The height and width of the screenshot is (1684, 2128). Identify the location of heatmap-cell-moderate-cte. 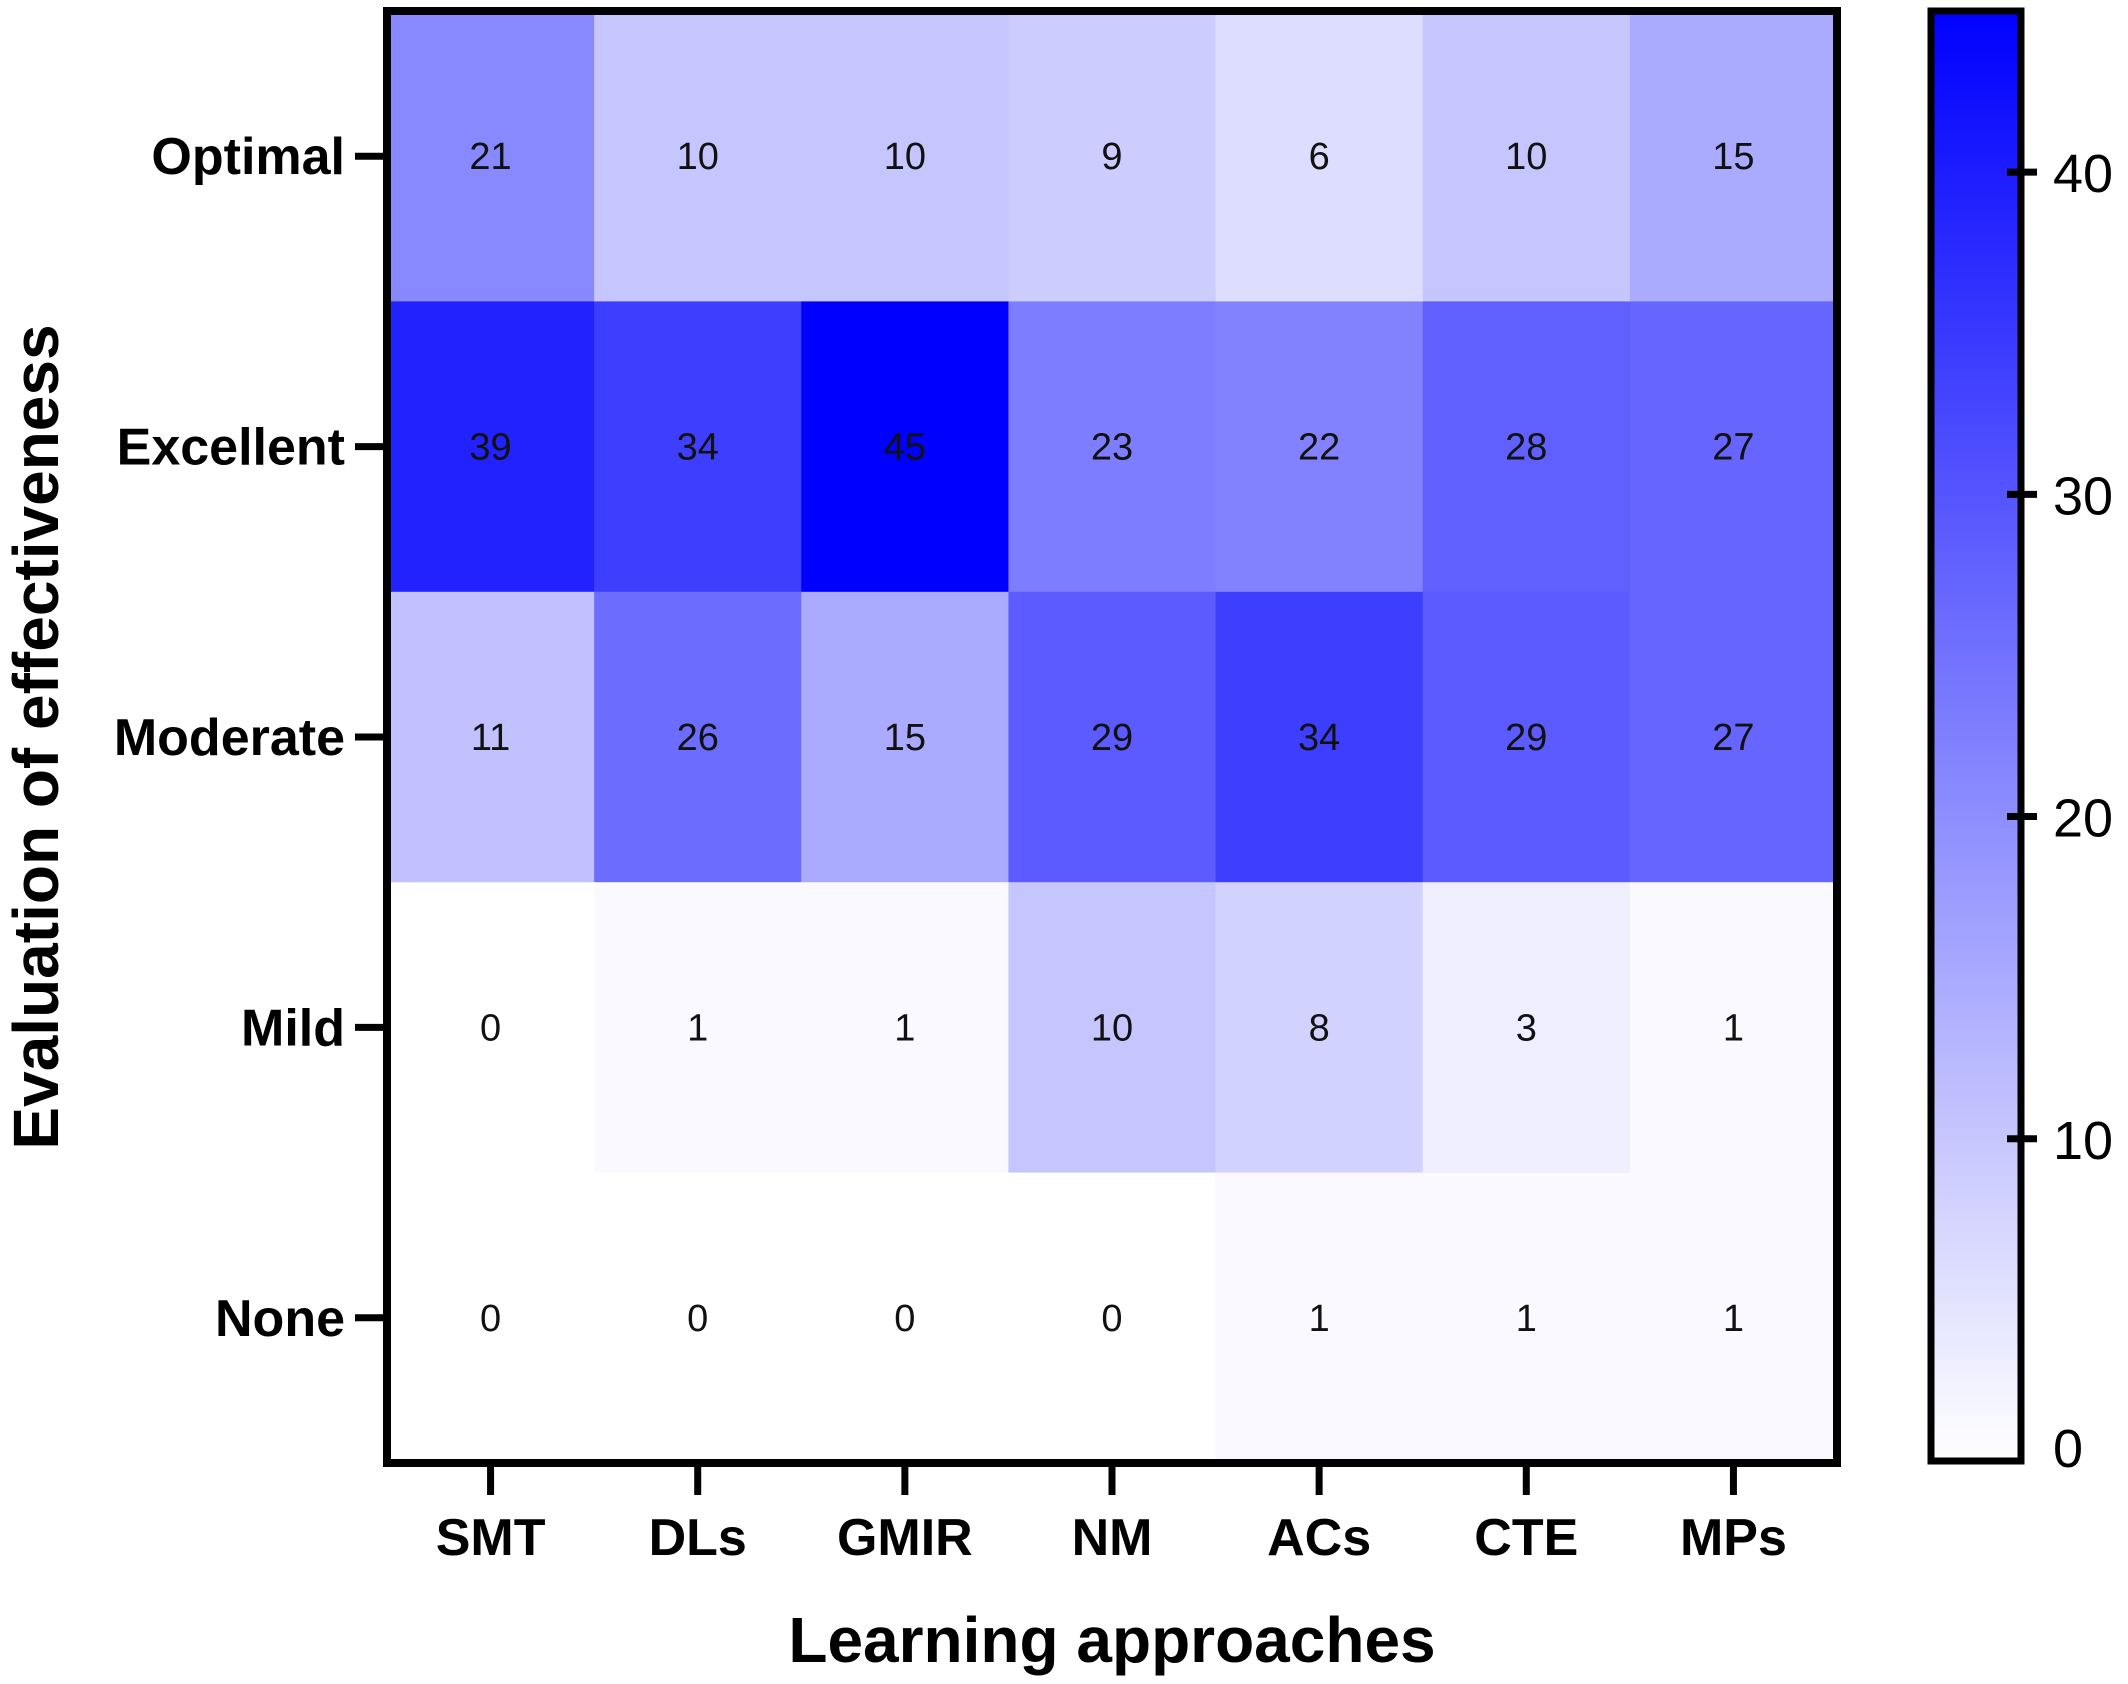
(1526, 737).